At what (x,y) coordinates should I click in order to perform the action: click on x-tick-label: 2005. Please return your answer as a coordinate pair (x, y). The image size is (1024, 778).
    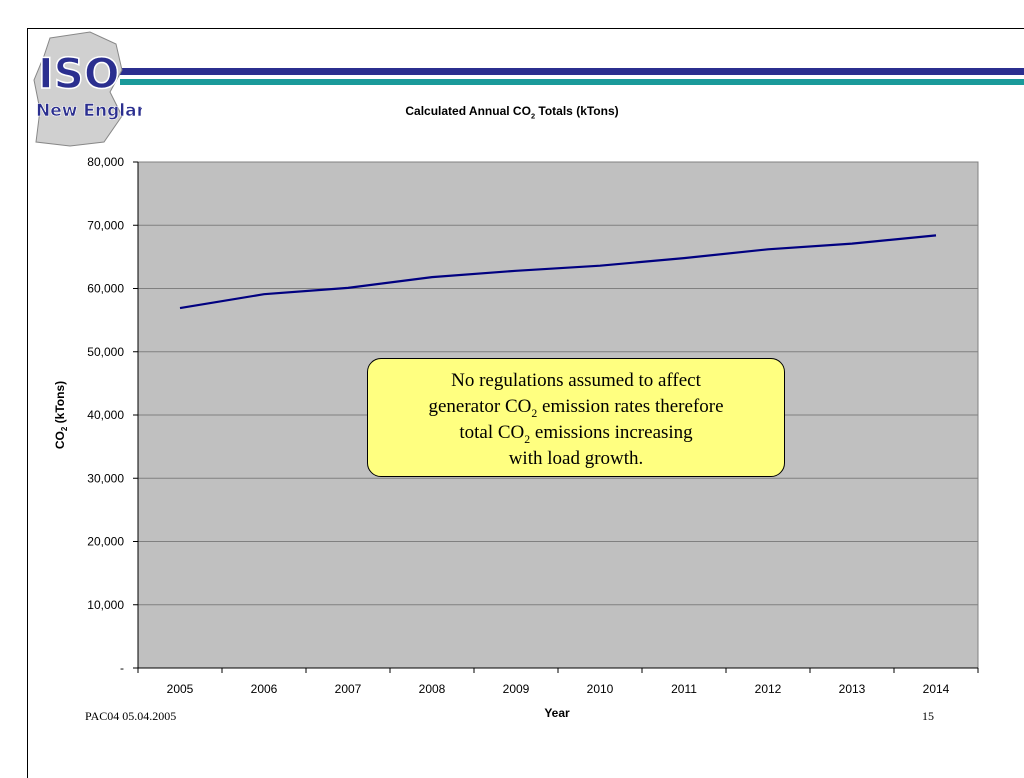
    Looking at the image, I should click on (180, 689).